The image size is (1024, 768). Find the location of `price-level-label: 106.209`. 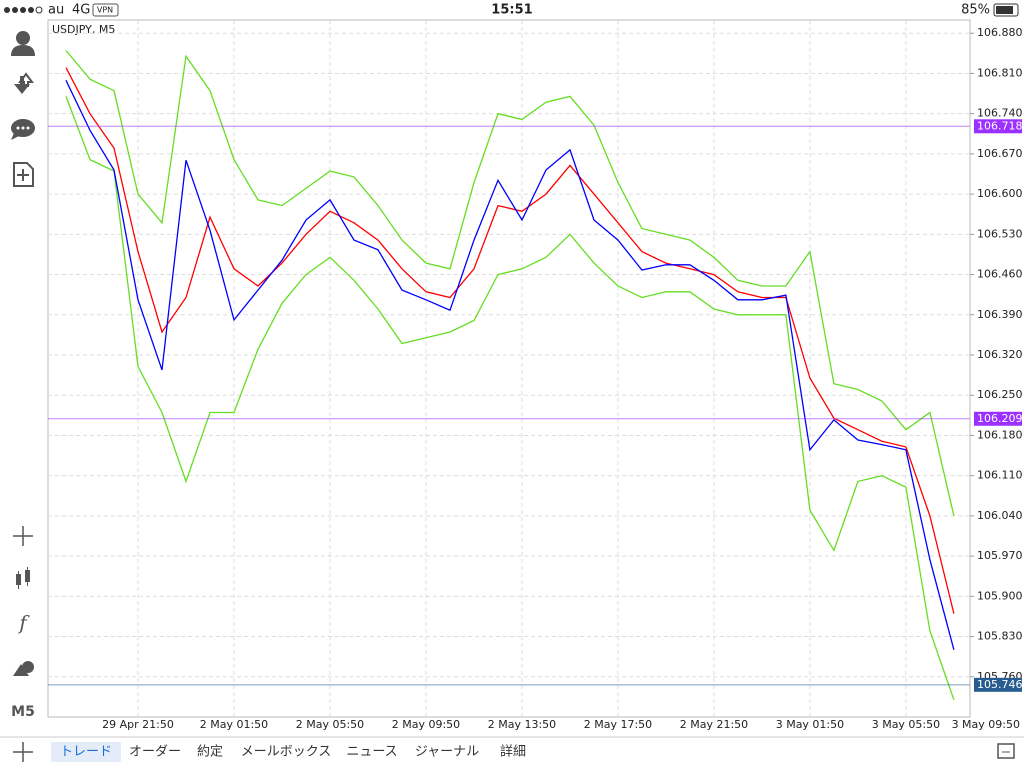

price-level-label: 106.209 is located at coordinates (1000, 418).